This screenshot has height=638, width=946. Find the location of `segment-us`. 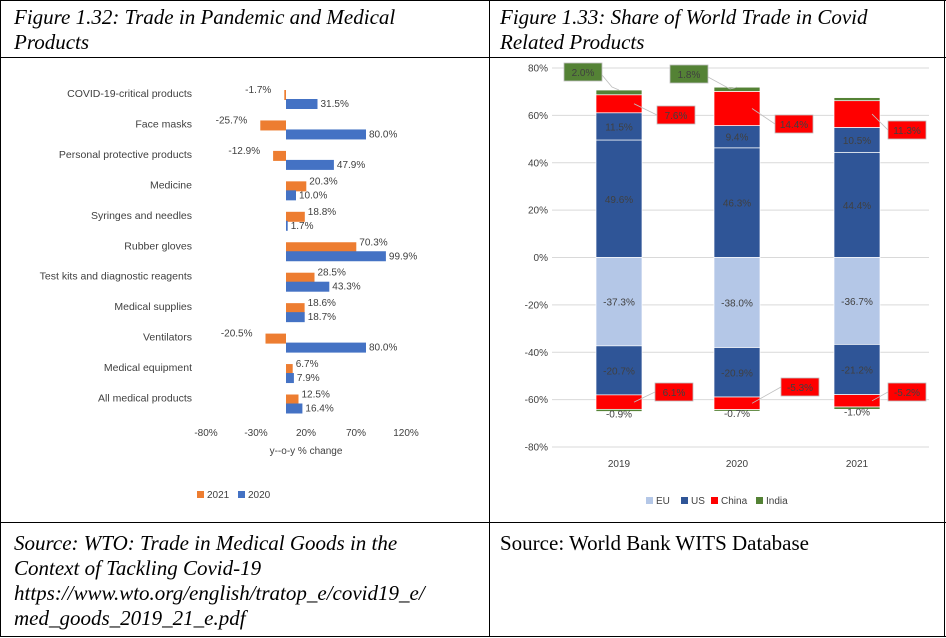

segment-us is located at coordinates (857, 140).